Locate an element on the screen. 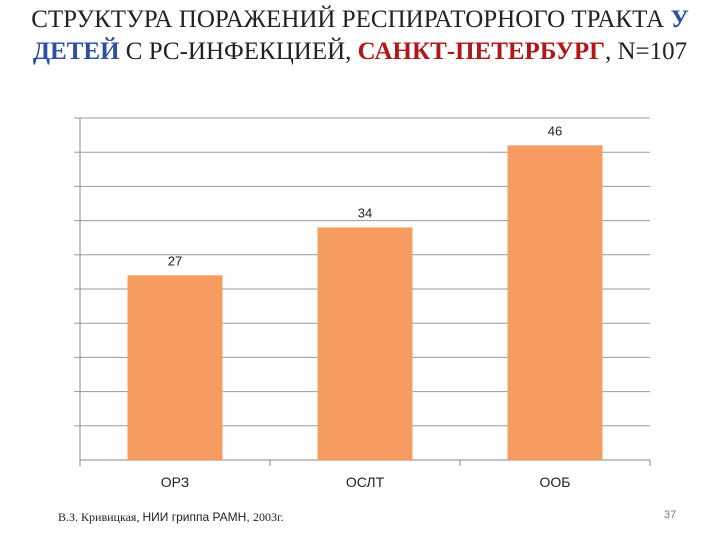 This screenshot has height=540, width=720. data-label-3: 46 is located at coordinates (555, 130).